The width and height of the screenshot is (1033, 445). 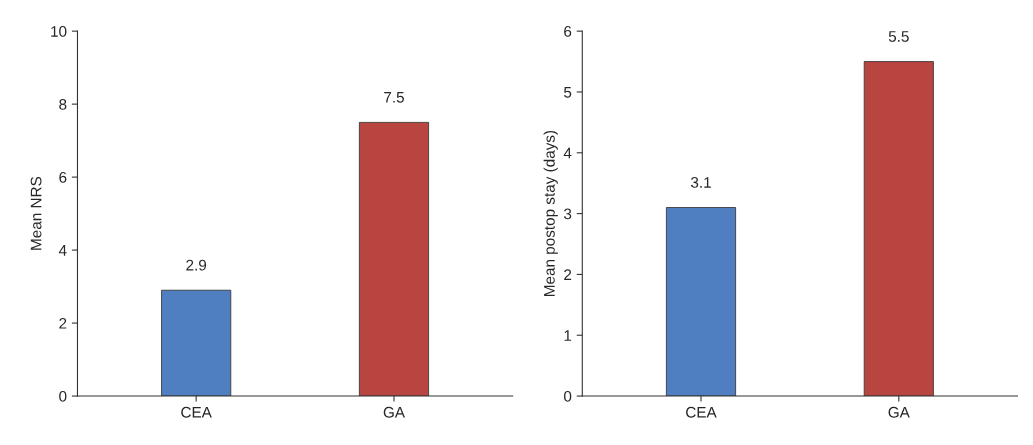 I want to click on y-tick-label: 5, so click(x=568, y=92).